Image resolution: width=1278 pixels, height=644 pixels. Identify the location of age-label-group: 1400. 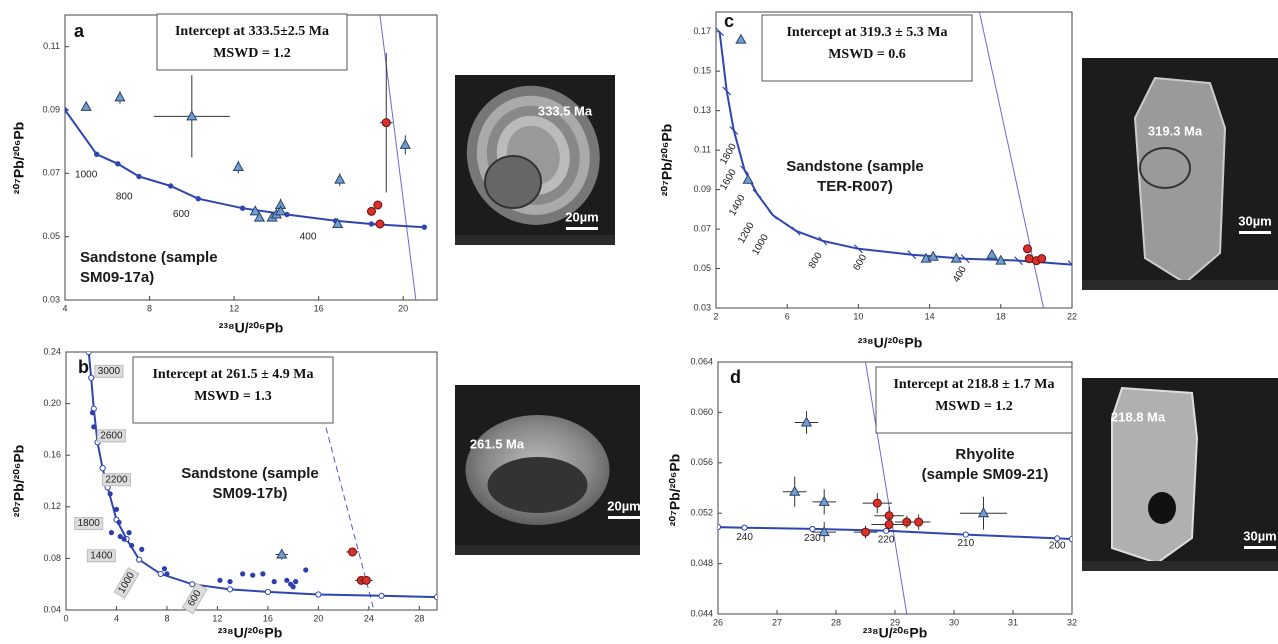
(737, 205).